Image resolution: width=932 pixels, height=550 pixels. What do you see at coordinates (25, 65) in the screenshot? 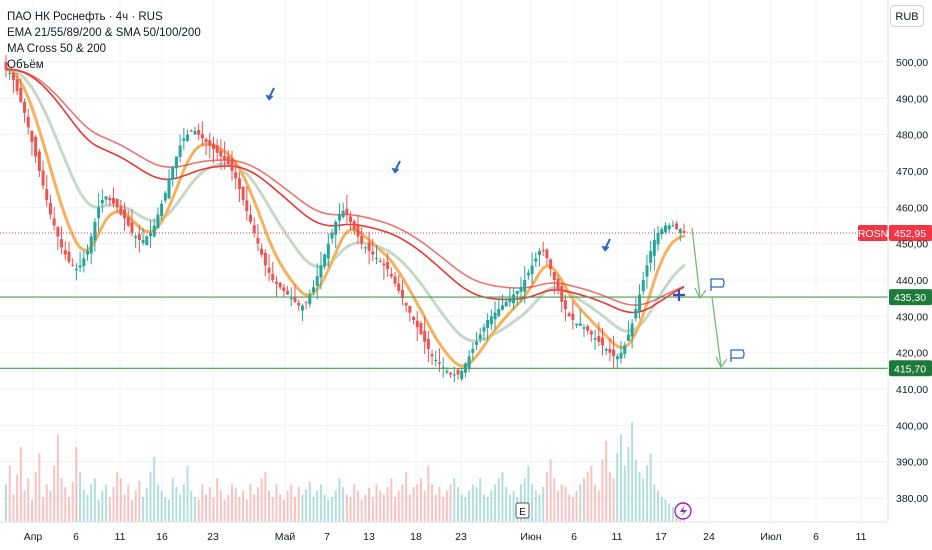
I see `indicator-volume: Объём` at bounding box center [25, 65].